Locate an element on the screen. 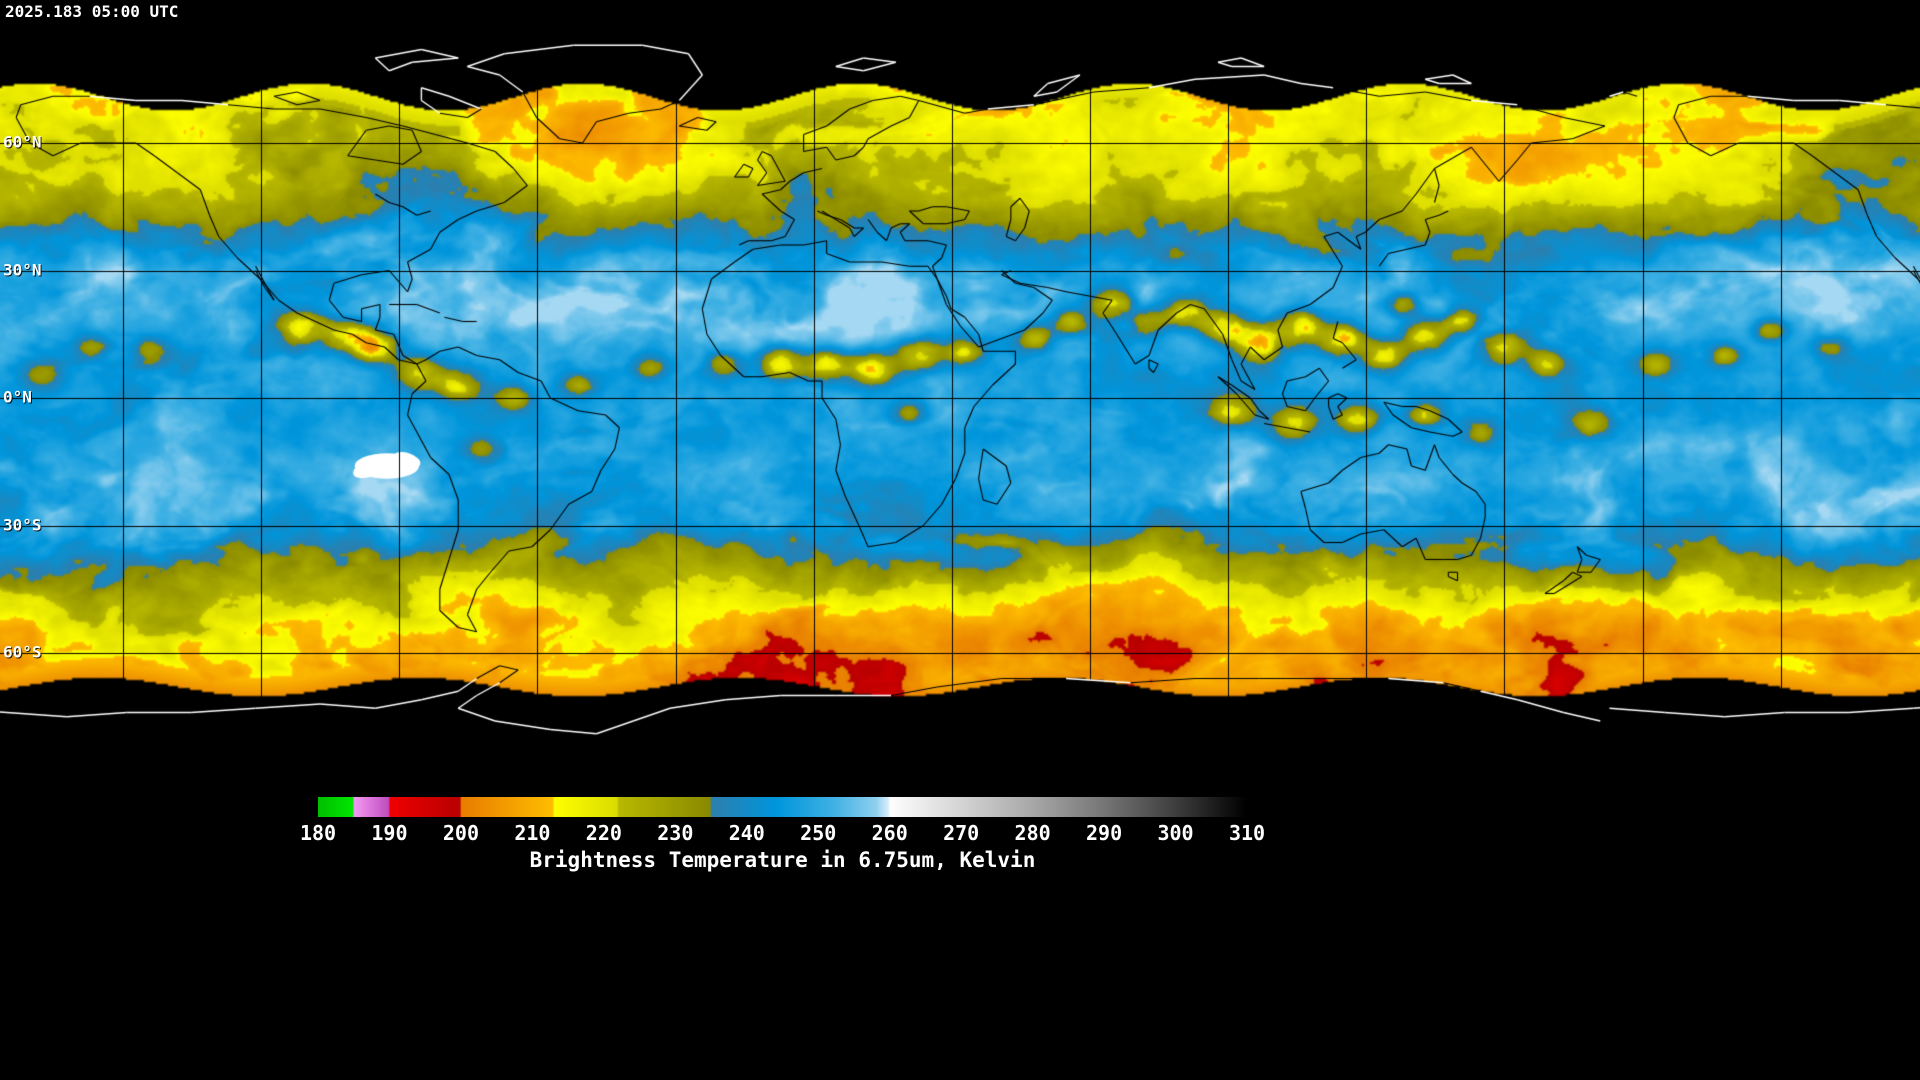  colorbar-tick-label: 270 is located at coordinates (961, 833).